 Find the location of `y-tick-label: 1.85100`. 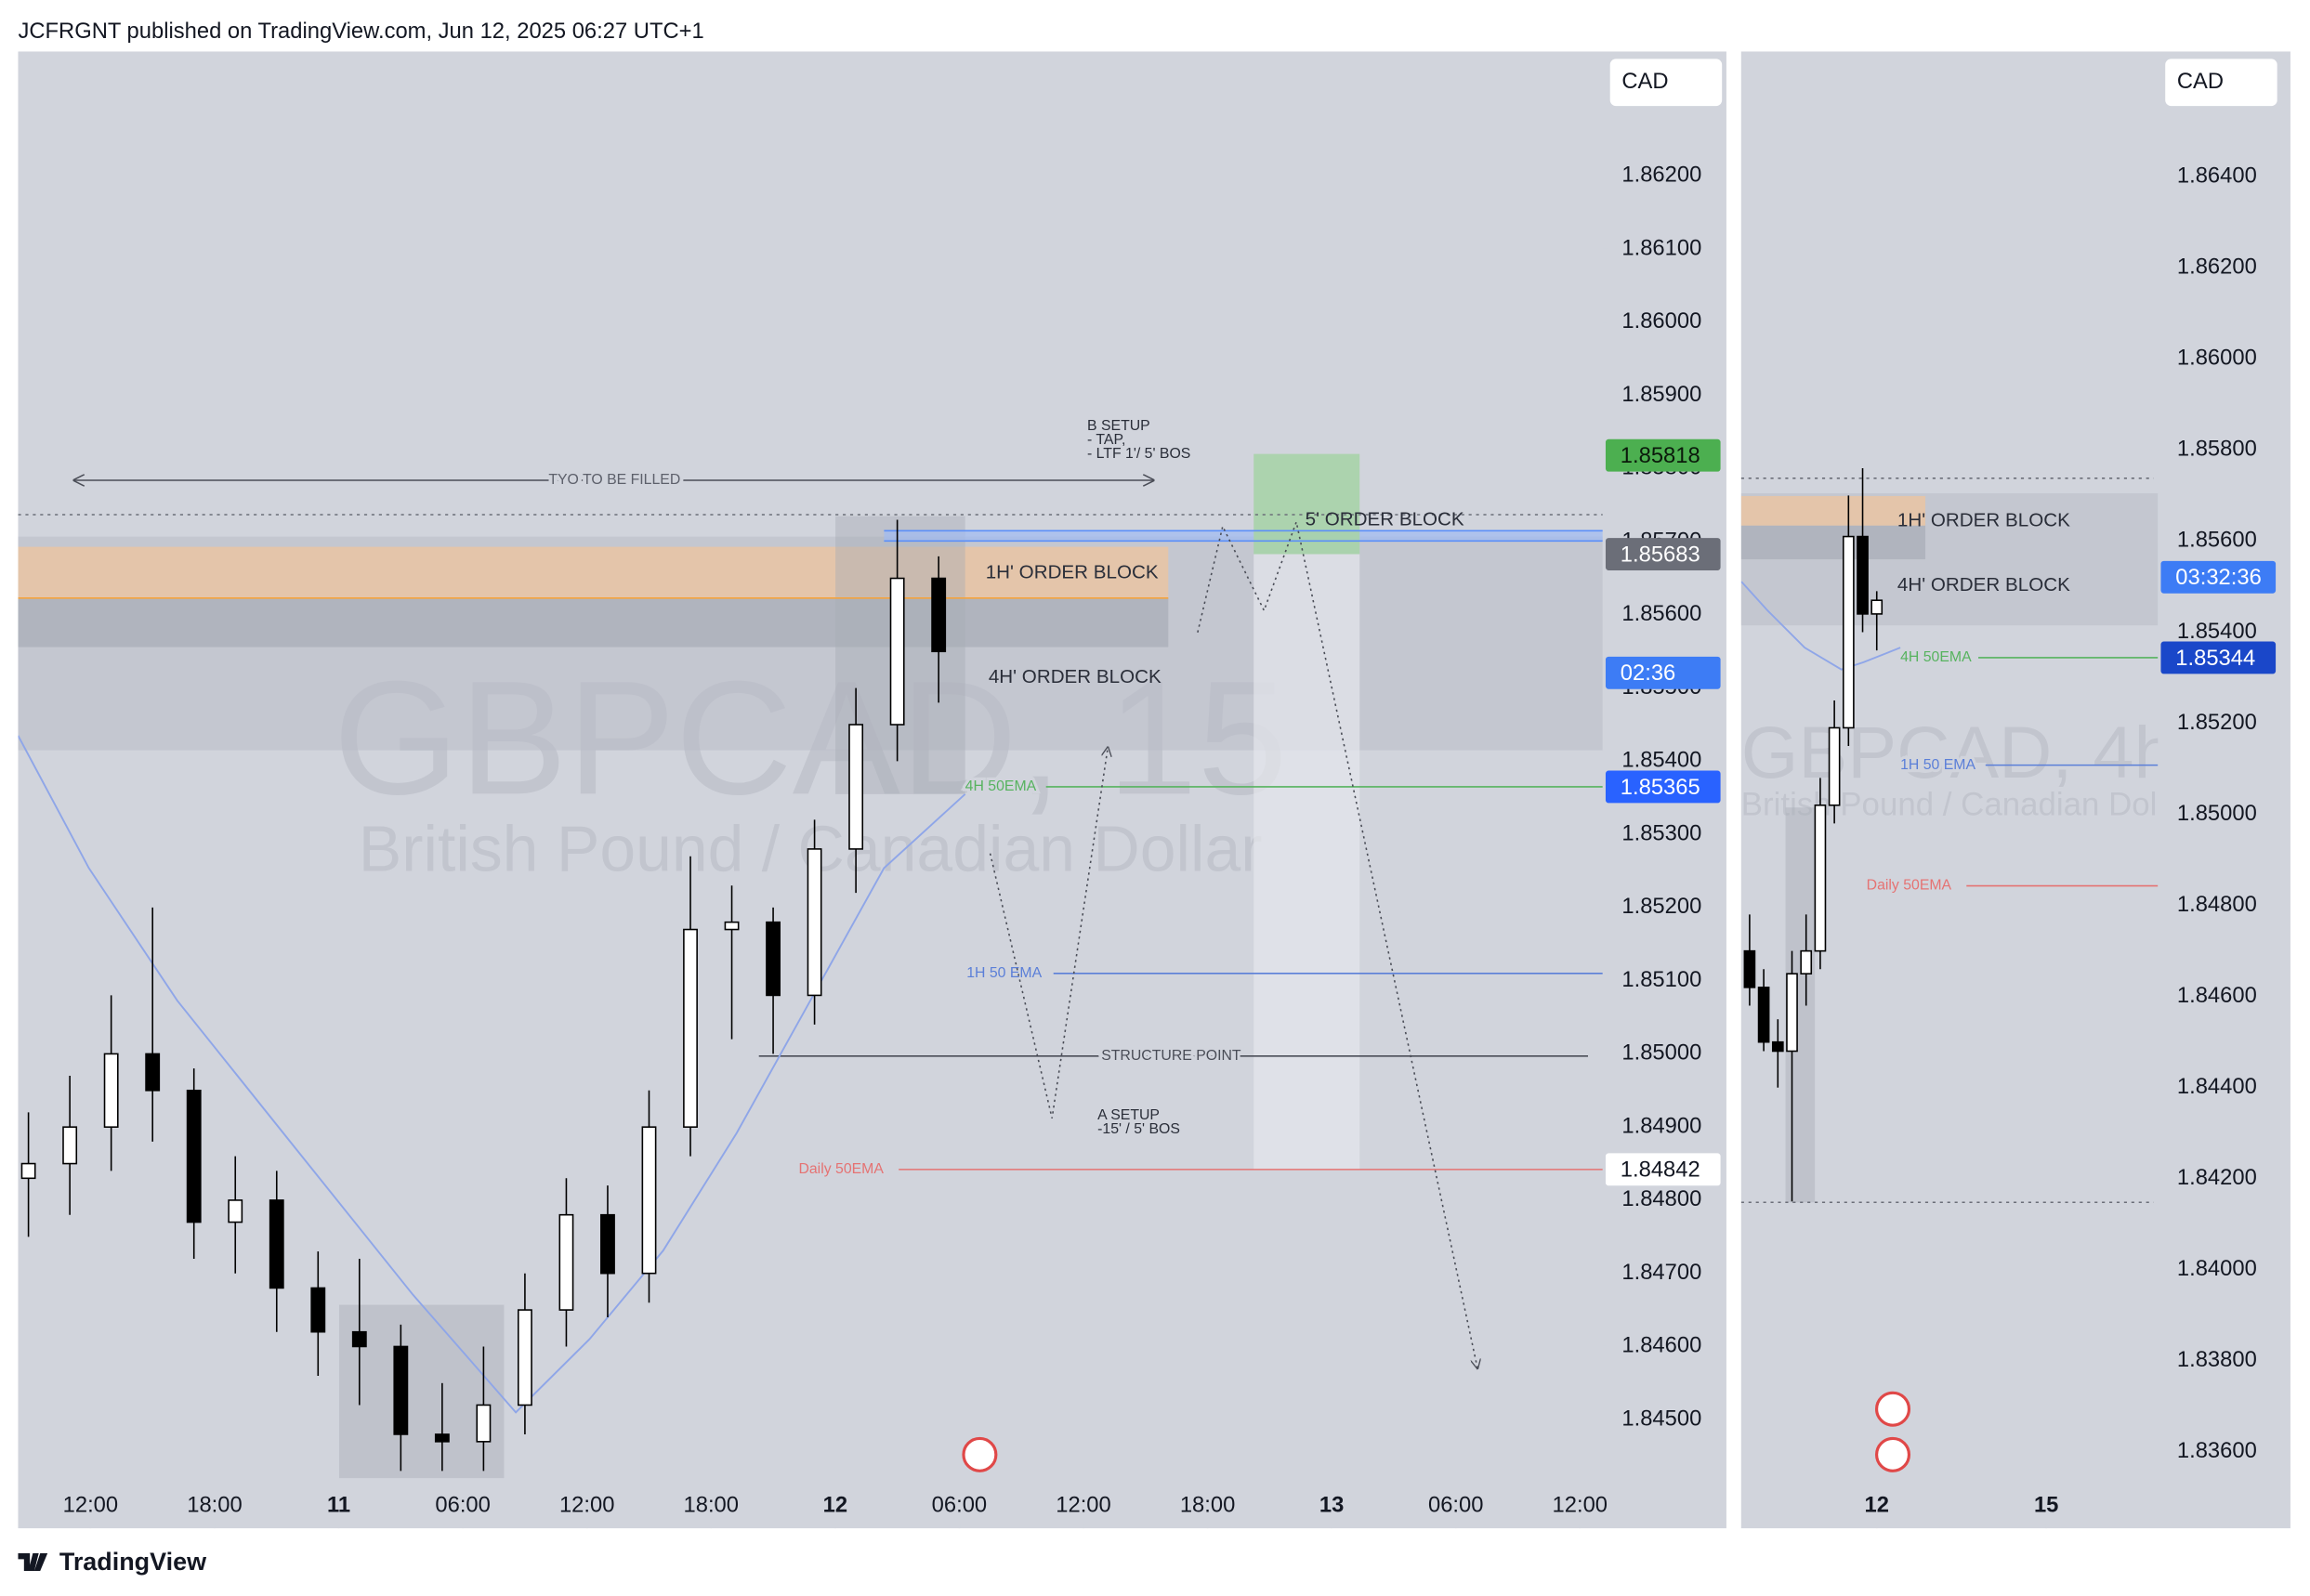

y-tick-label: 1.85100 is located at coordinates (1661, 979).